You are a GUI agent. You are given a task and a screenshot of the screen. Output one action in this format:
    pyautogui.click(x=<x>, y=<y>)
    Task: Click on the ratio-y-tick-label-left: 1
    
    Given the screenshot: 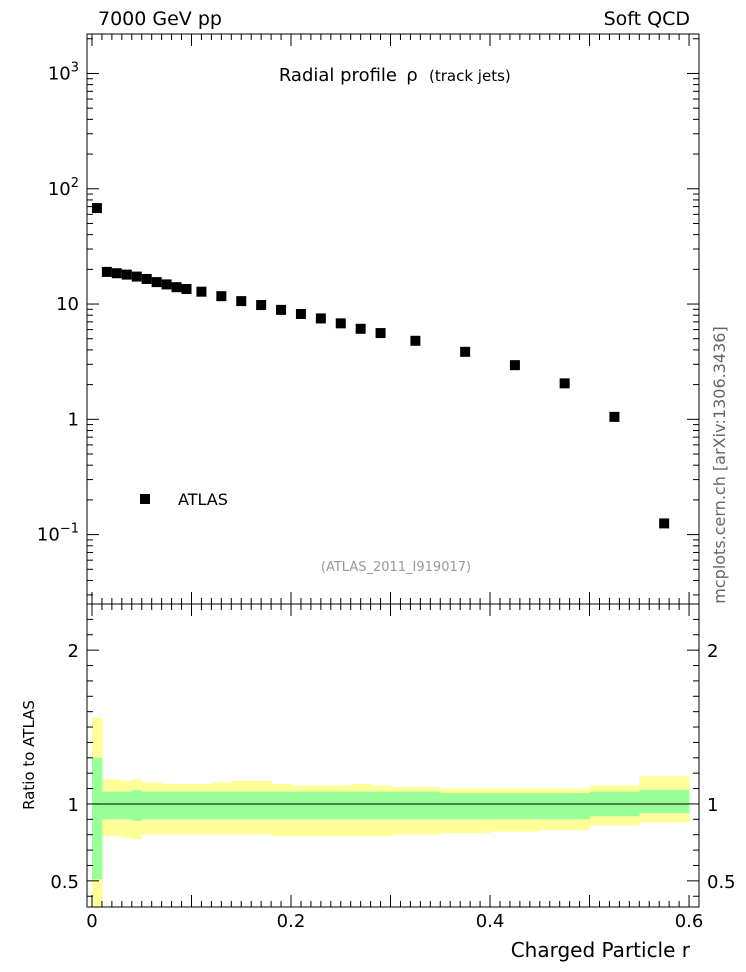 What is the action you would take?
    pyautogui.click(x=73, y=805)
    